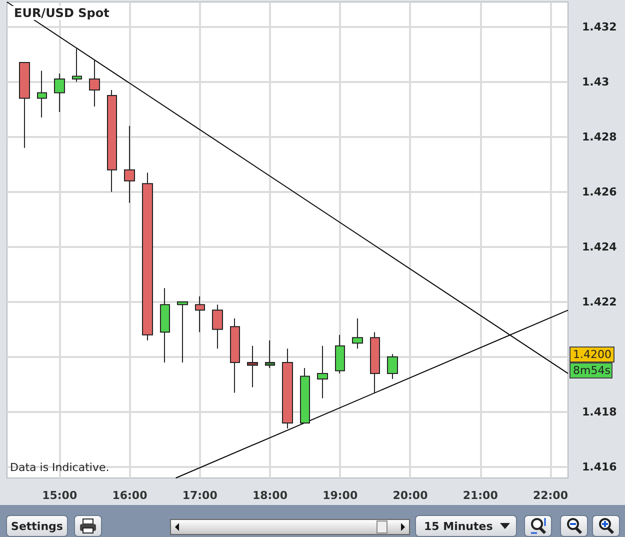  Describe the element at coordinates (410, 495) in the screenshot. I see `x-tick-label: 20:00` at that location.